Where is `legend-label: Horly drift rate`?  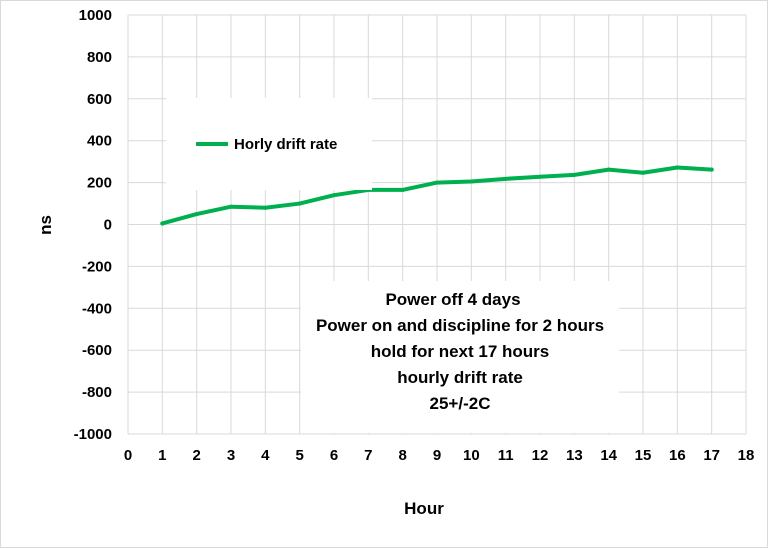
legend-label: Horly drift rate is located at coordinates (285, 144).